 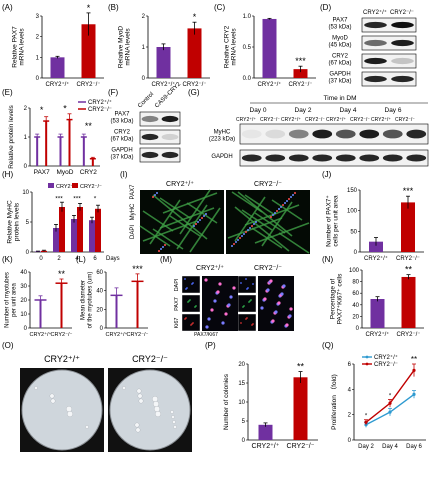 I want to click on label-line: CRY2, so click(x=340, y=57).